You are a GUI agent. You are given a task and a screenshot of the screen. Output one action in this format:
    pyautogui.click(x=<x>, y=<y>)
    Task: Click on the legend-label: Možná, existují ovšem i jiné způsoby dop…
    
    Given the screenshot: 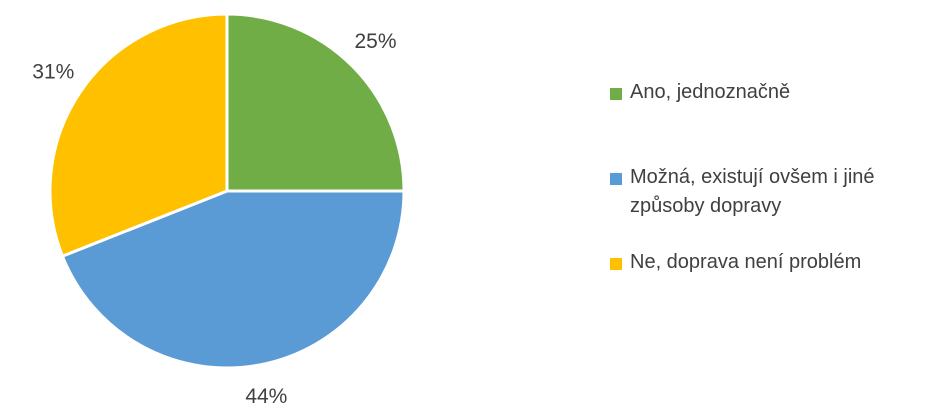 What is the action you would take?
    pyautogui.click(x=752, y=191)
    